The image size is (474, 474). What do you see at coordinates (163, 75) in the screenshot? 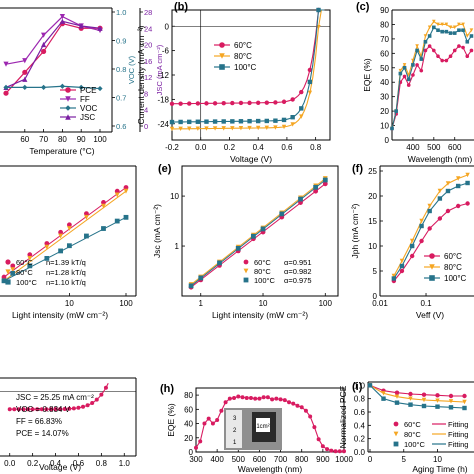
I see `y-tick-label: -12` at bounding box center [163, 75].